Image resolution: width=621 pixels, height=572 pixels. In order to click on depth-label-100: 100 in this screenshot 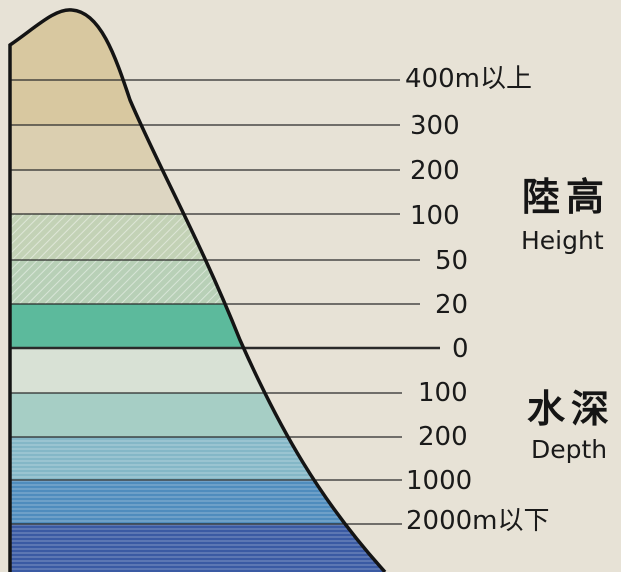, I will do `click(443, 393)`.